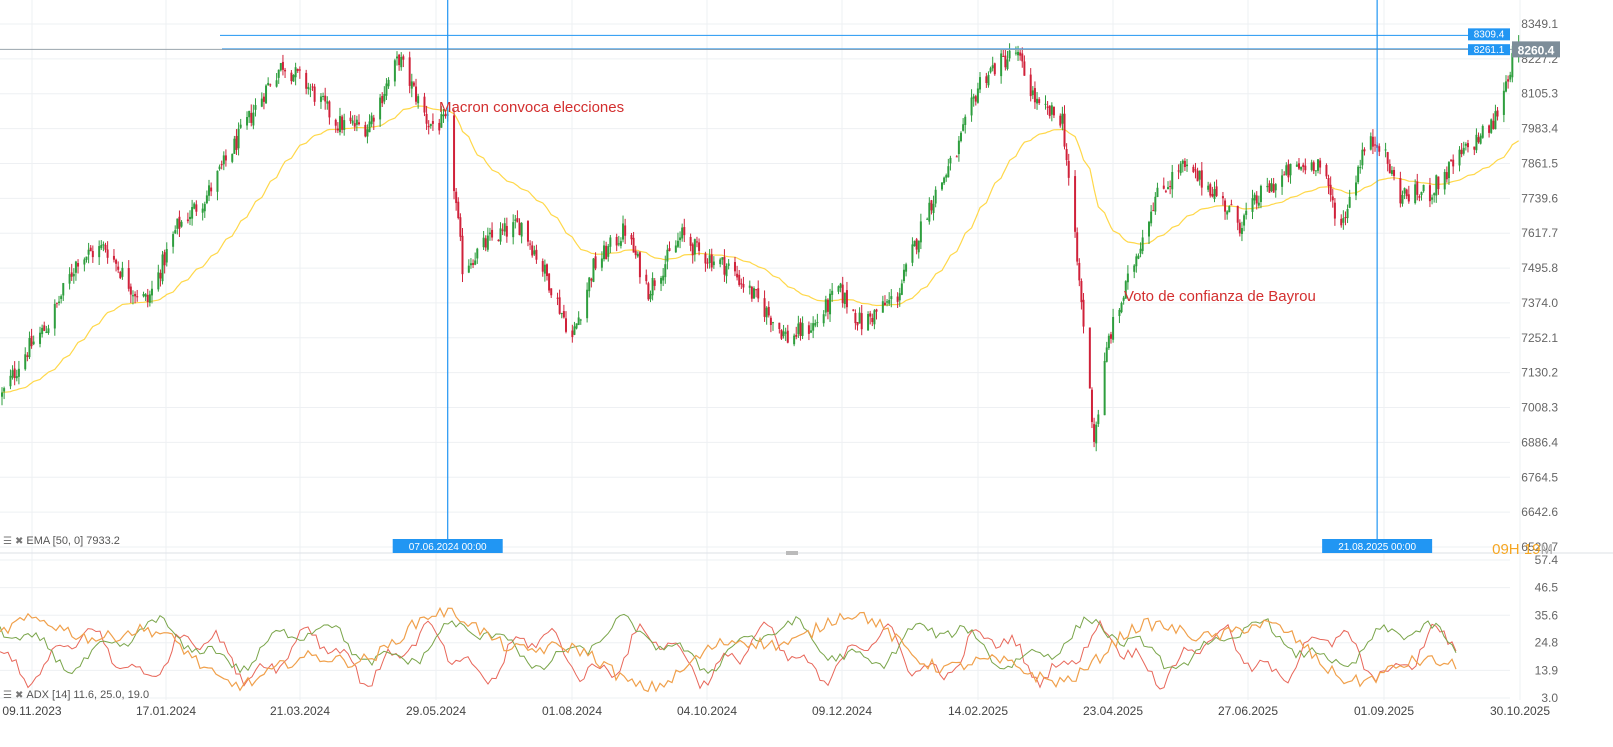 This screenshot has width=1613, height=747. I want to click on date-axis-label: 29.05.2024, so click(436, 711).